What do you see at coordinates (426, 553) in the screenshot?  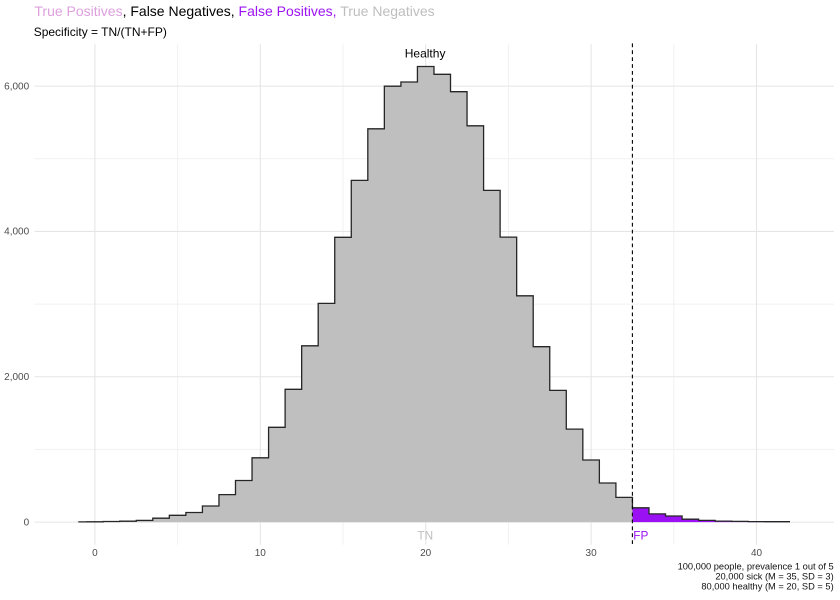 I see `svg-text: 20` at bounding box center [426, 553].